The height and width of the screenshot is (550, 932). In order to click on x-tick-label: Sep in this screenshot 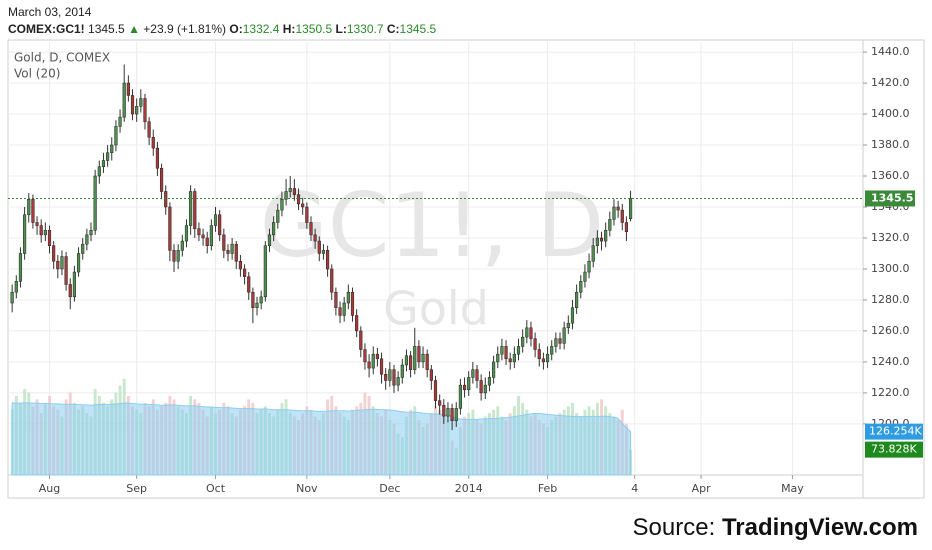, I will do `click(136, 488)`.